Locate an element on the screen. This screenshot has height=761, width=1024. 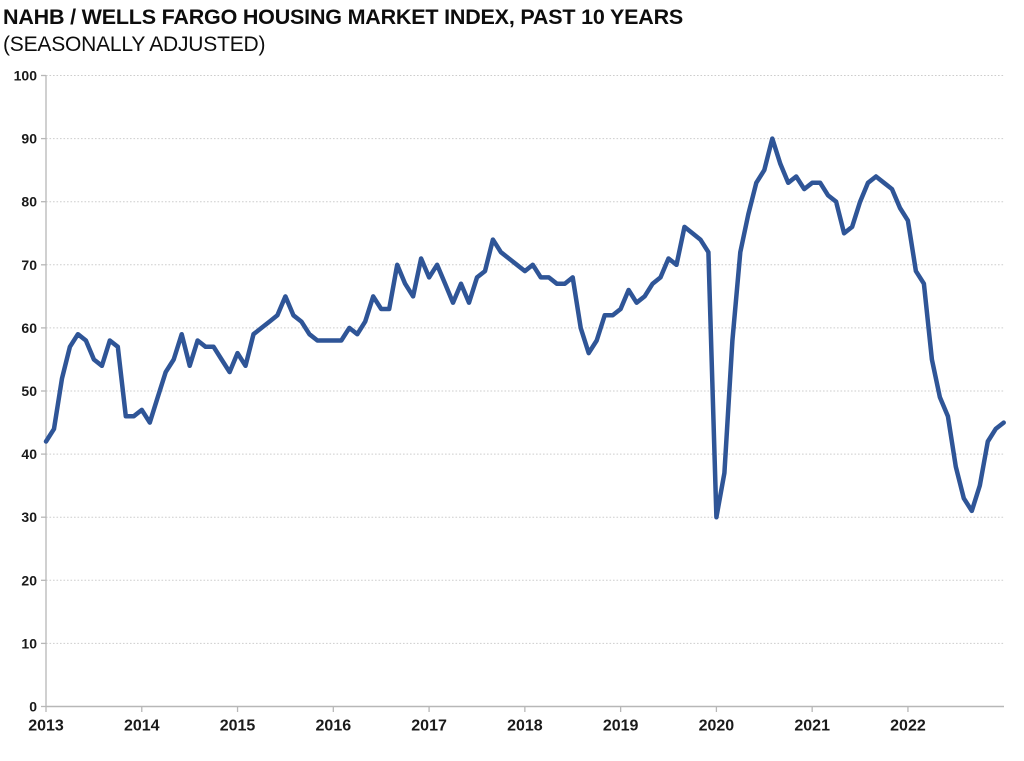
y-tick-label: 10 is located at coordinates (29, 643).